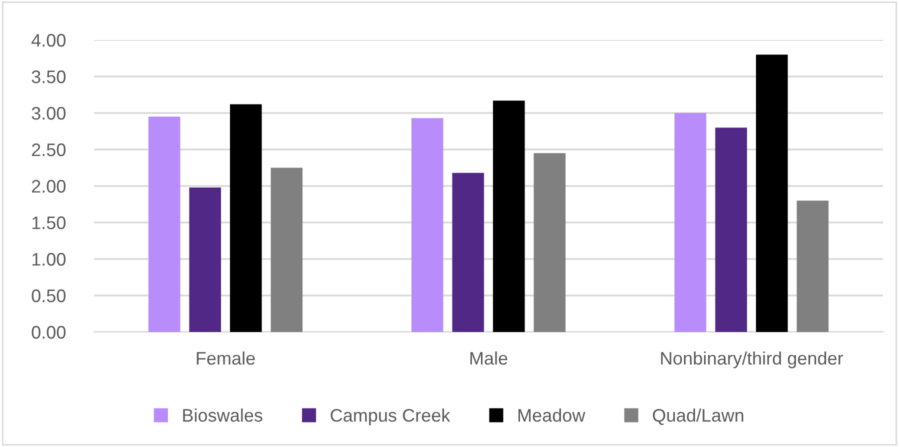 The width and height of the screenshot is (899, 447). What do you see at coordinates (49, 113) in the screenshot?
I see `y-tick-label: 3.00` at bounding box center [49, 113].